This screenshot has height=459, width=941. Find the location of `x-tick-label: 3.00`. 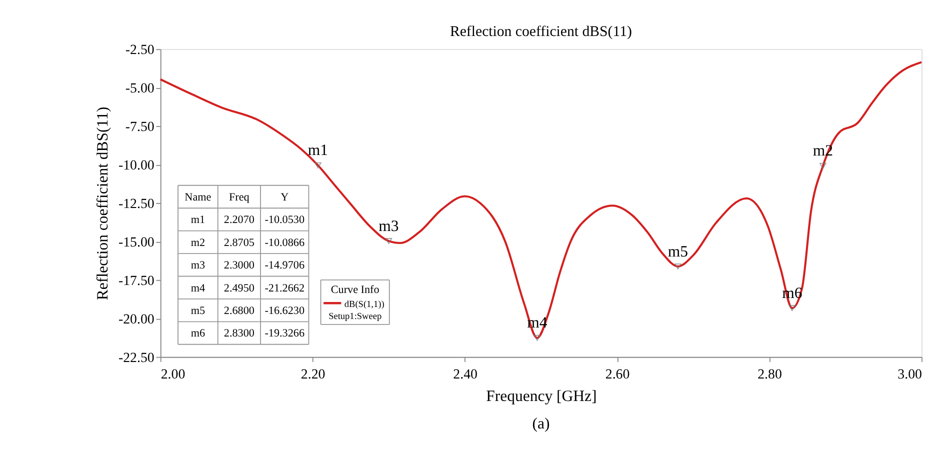

x-tick-label: 3.00 is located at coordinates (910, 375).